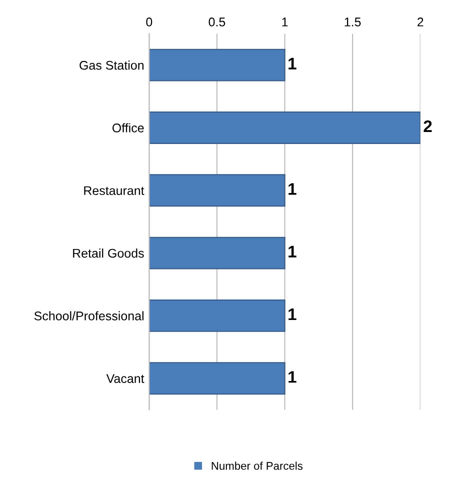  Describe the element at coordinates (125, 379) in the screenshot. I see `y-tick-label: Vacant` at that location.